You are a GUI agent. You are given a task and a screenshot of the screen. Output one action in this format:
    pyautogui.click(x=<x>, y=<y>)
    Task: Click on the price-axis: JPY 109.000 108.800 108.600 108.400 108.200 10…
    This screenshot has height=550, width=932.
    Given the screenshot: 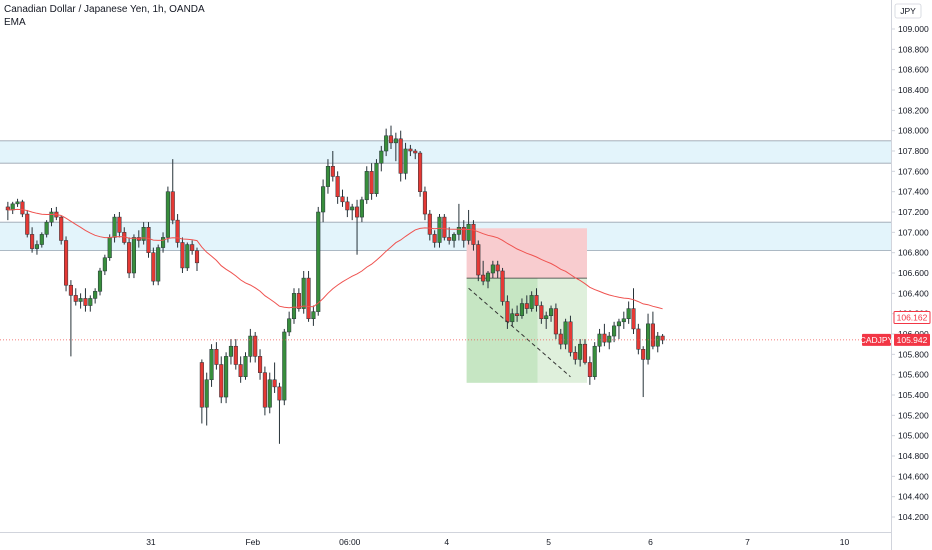 What is the action you would take?
    pyautogui.click(x=910, y=275)
    